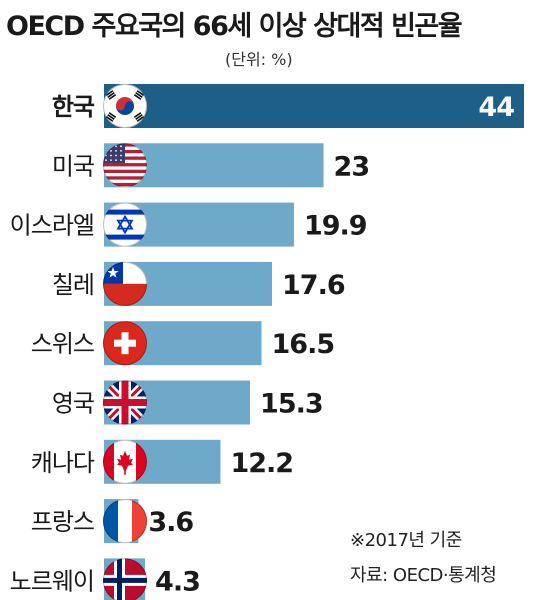  Describe the element at coordinates (125, 165) in the screenshot. I see `usa-flag-icon` at that location.